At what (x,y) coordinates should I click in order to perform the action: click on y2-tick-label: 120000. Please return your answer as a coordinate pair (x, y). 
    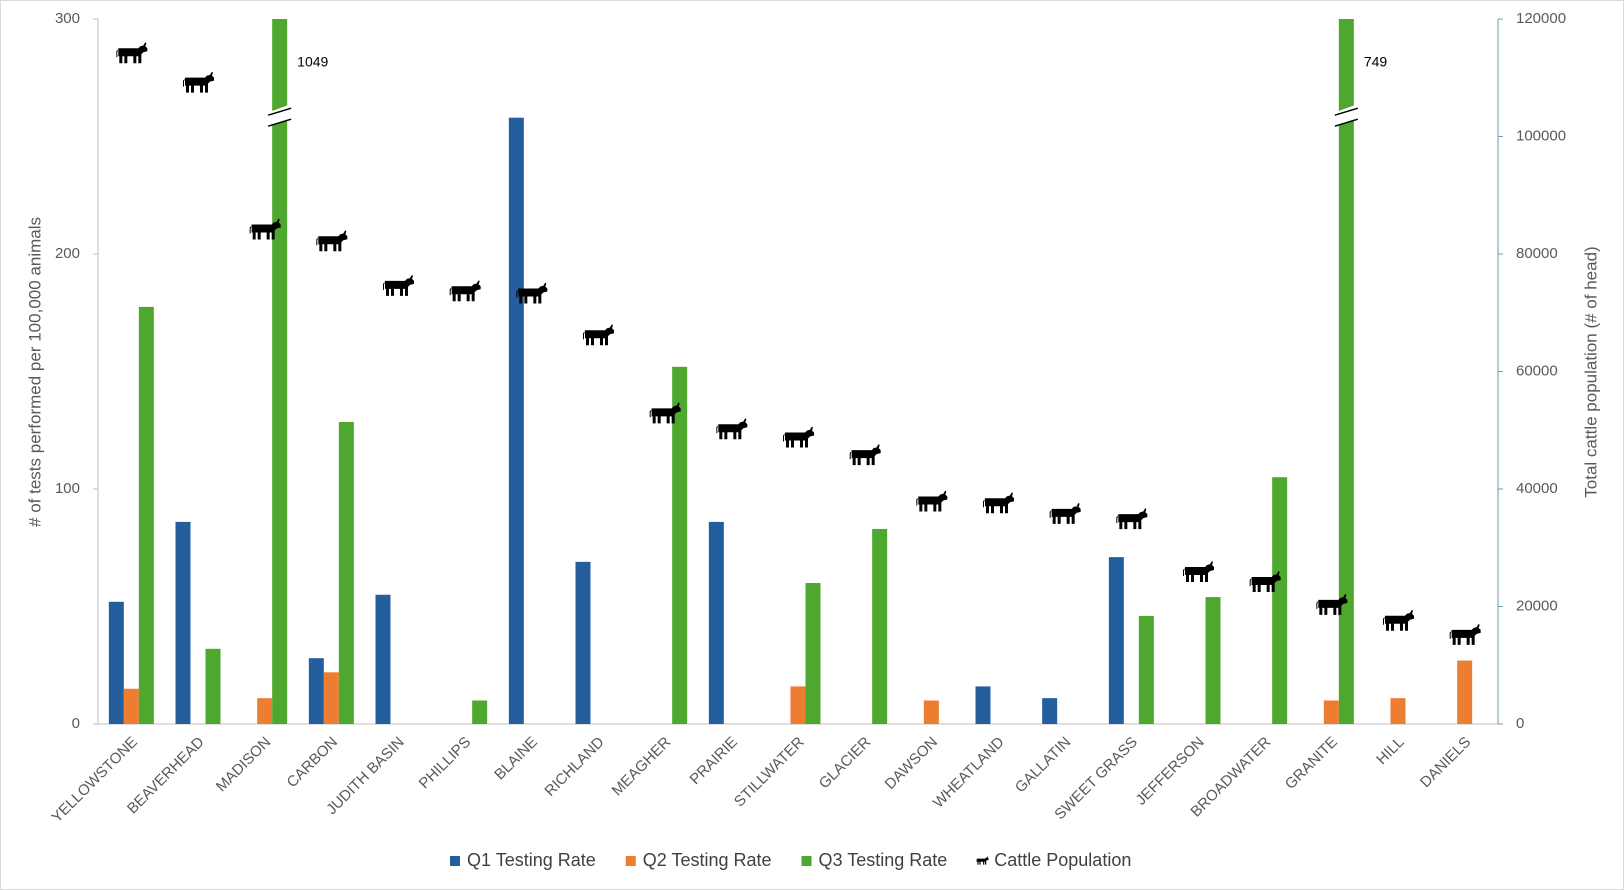
    Looking at the image, I should click on (1541, 18).